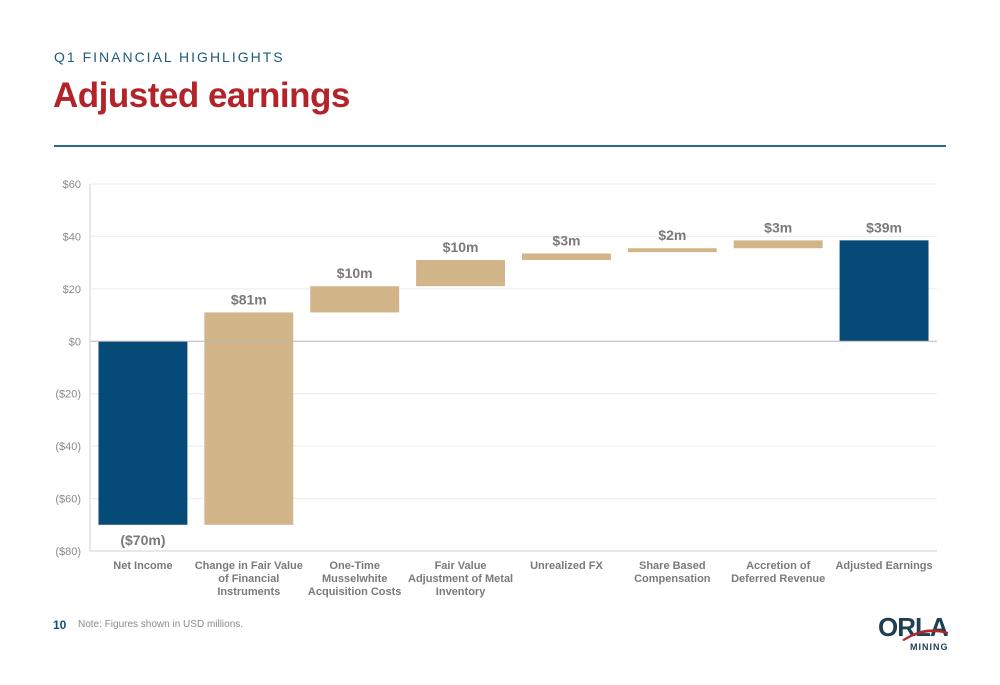 This screenshot has width=1000, height=685. I want to click on x-category-label: Unrealized FX, so click(566, 566).